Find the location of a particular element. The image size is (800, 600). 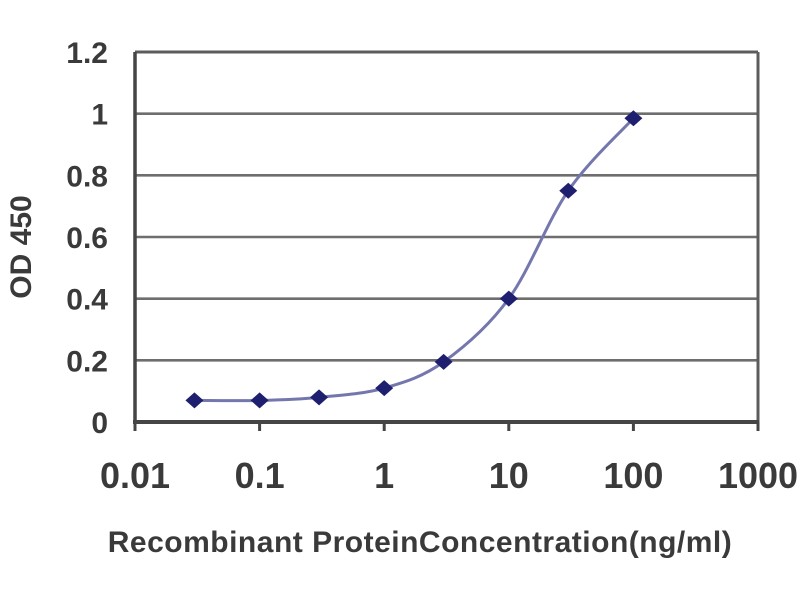

x-tick-label: 10 is located at coordinates (509, 475).